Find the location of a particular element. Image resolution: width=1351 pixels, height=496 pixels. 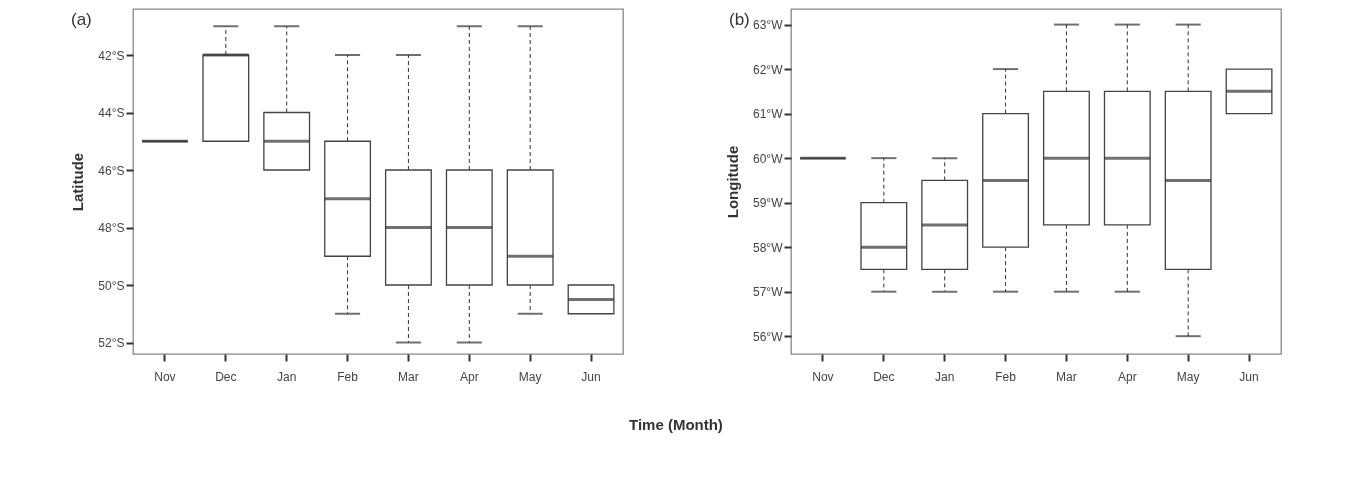

x-axis-title: Time (Month) is located at coordinates (675, 424).